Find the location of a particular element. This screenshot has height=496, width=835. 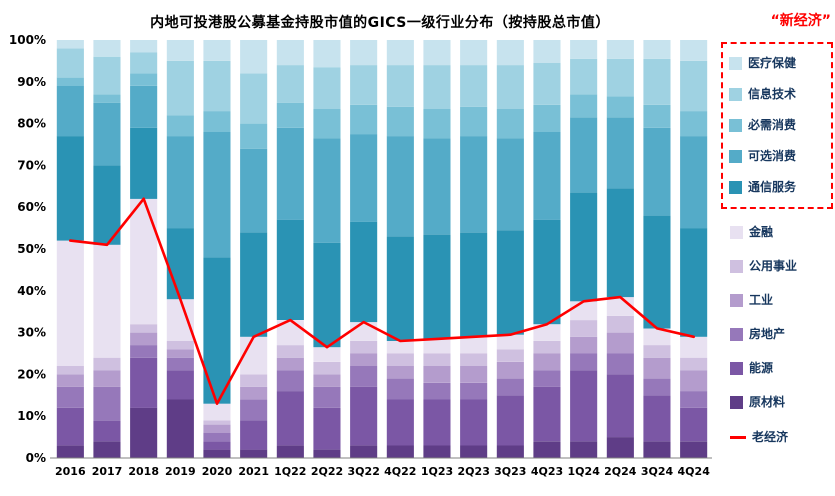

y-tick-label: 40% is located at coordinates (31, 291).